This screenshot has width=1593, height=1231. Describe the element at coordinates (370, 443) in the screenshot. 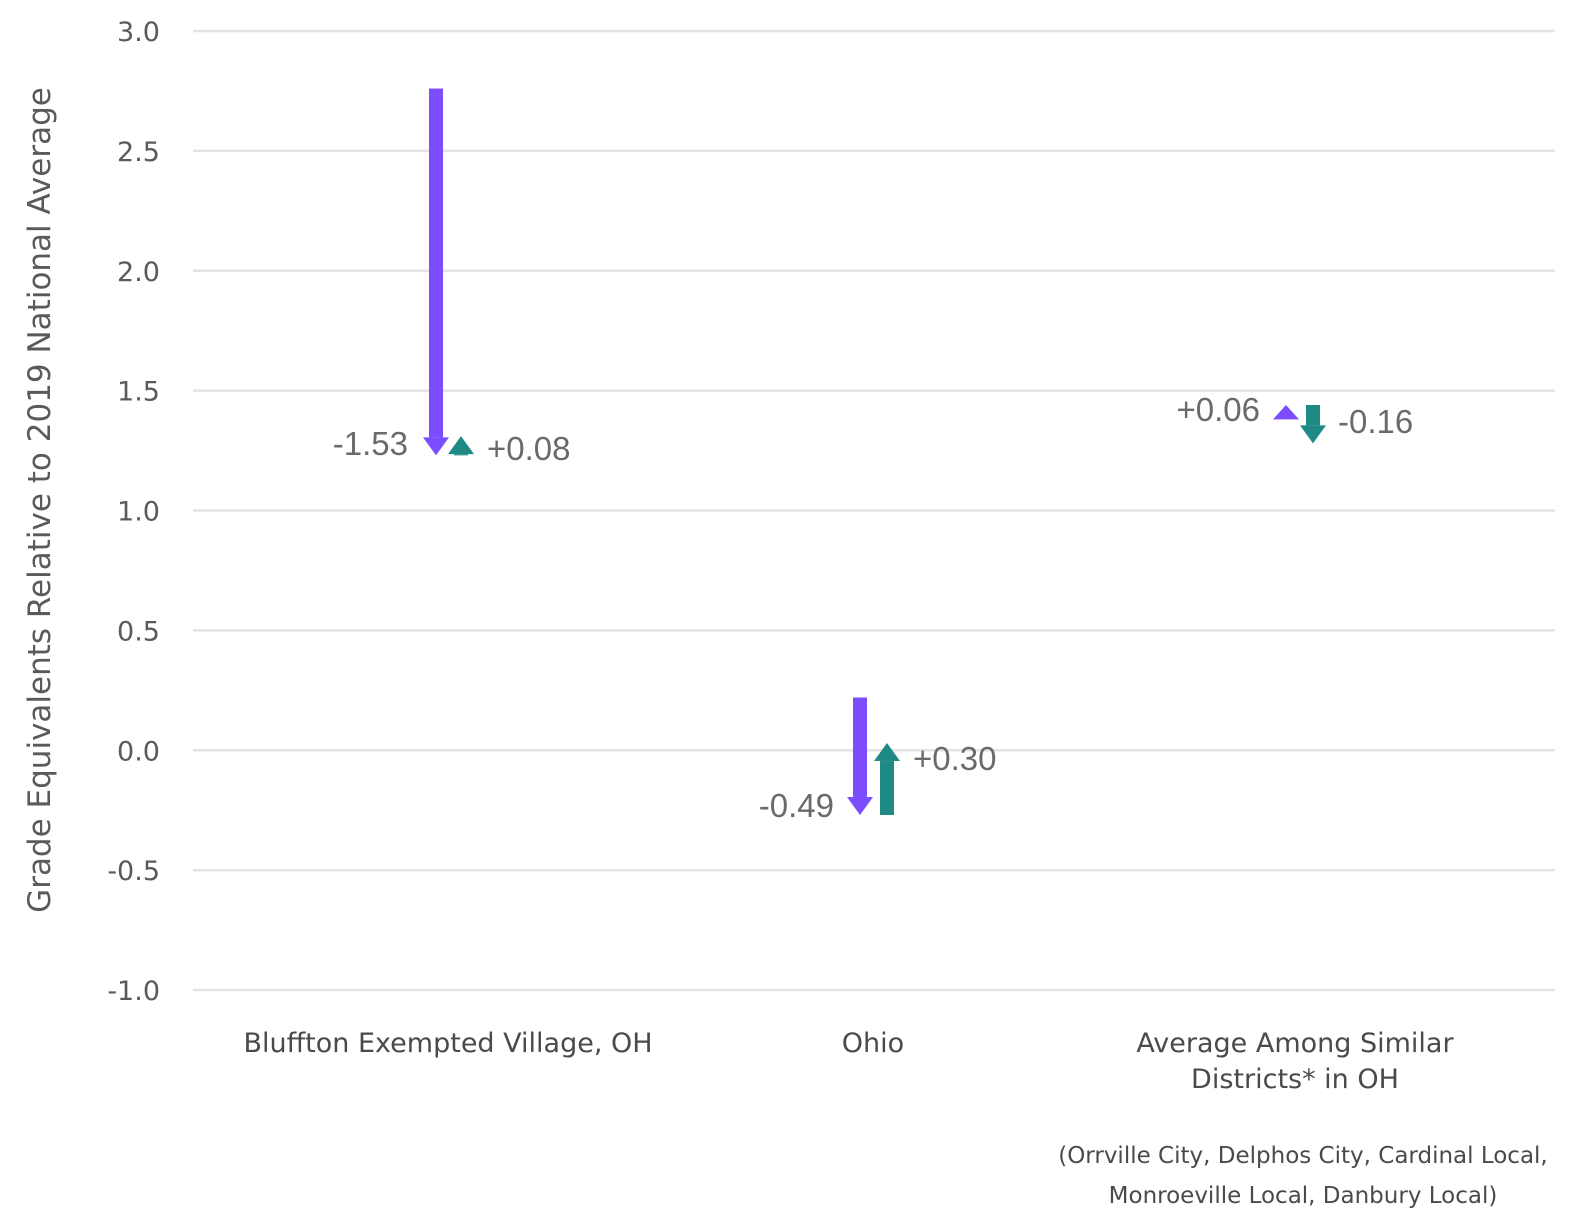

I see `change-label: -1.53` at that location.